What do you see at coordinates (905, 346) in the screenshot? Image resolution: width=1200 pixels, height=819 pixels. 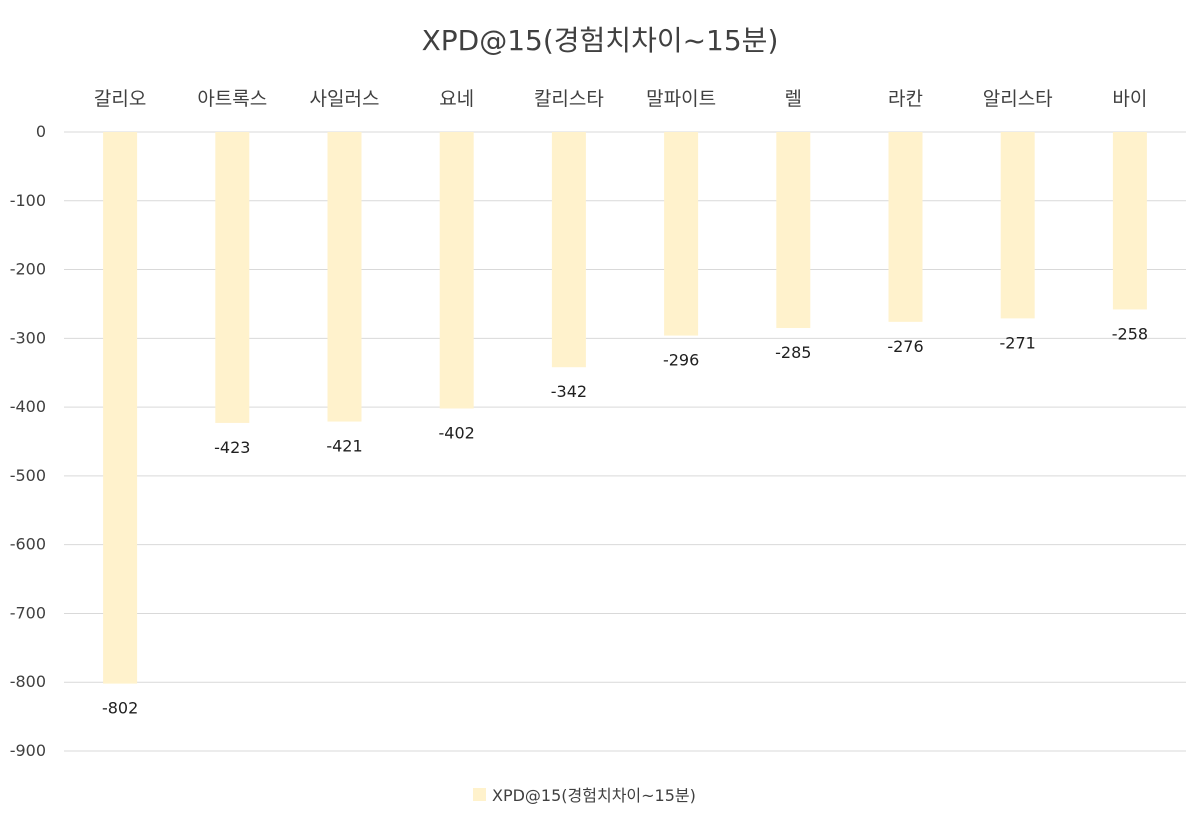 I see `data-label: -276` at bounding box center [905, 346].